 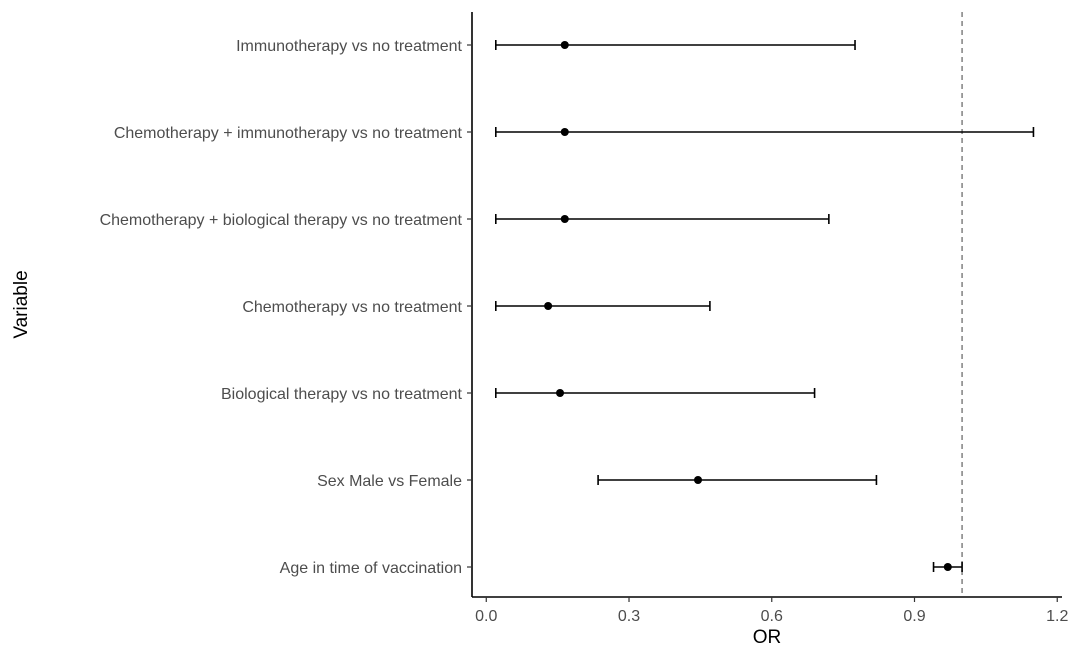 What do you see at coordinates (1057, 616) in the screenshot?
I see `x-tick-label: 1.2` at bounding box center [1057, 616].